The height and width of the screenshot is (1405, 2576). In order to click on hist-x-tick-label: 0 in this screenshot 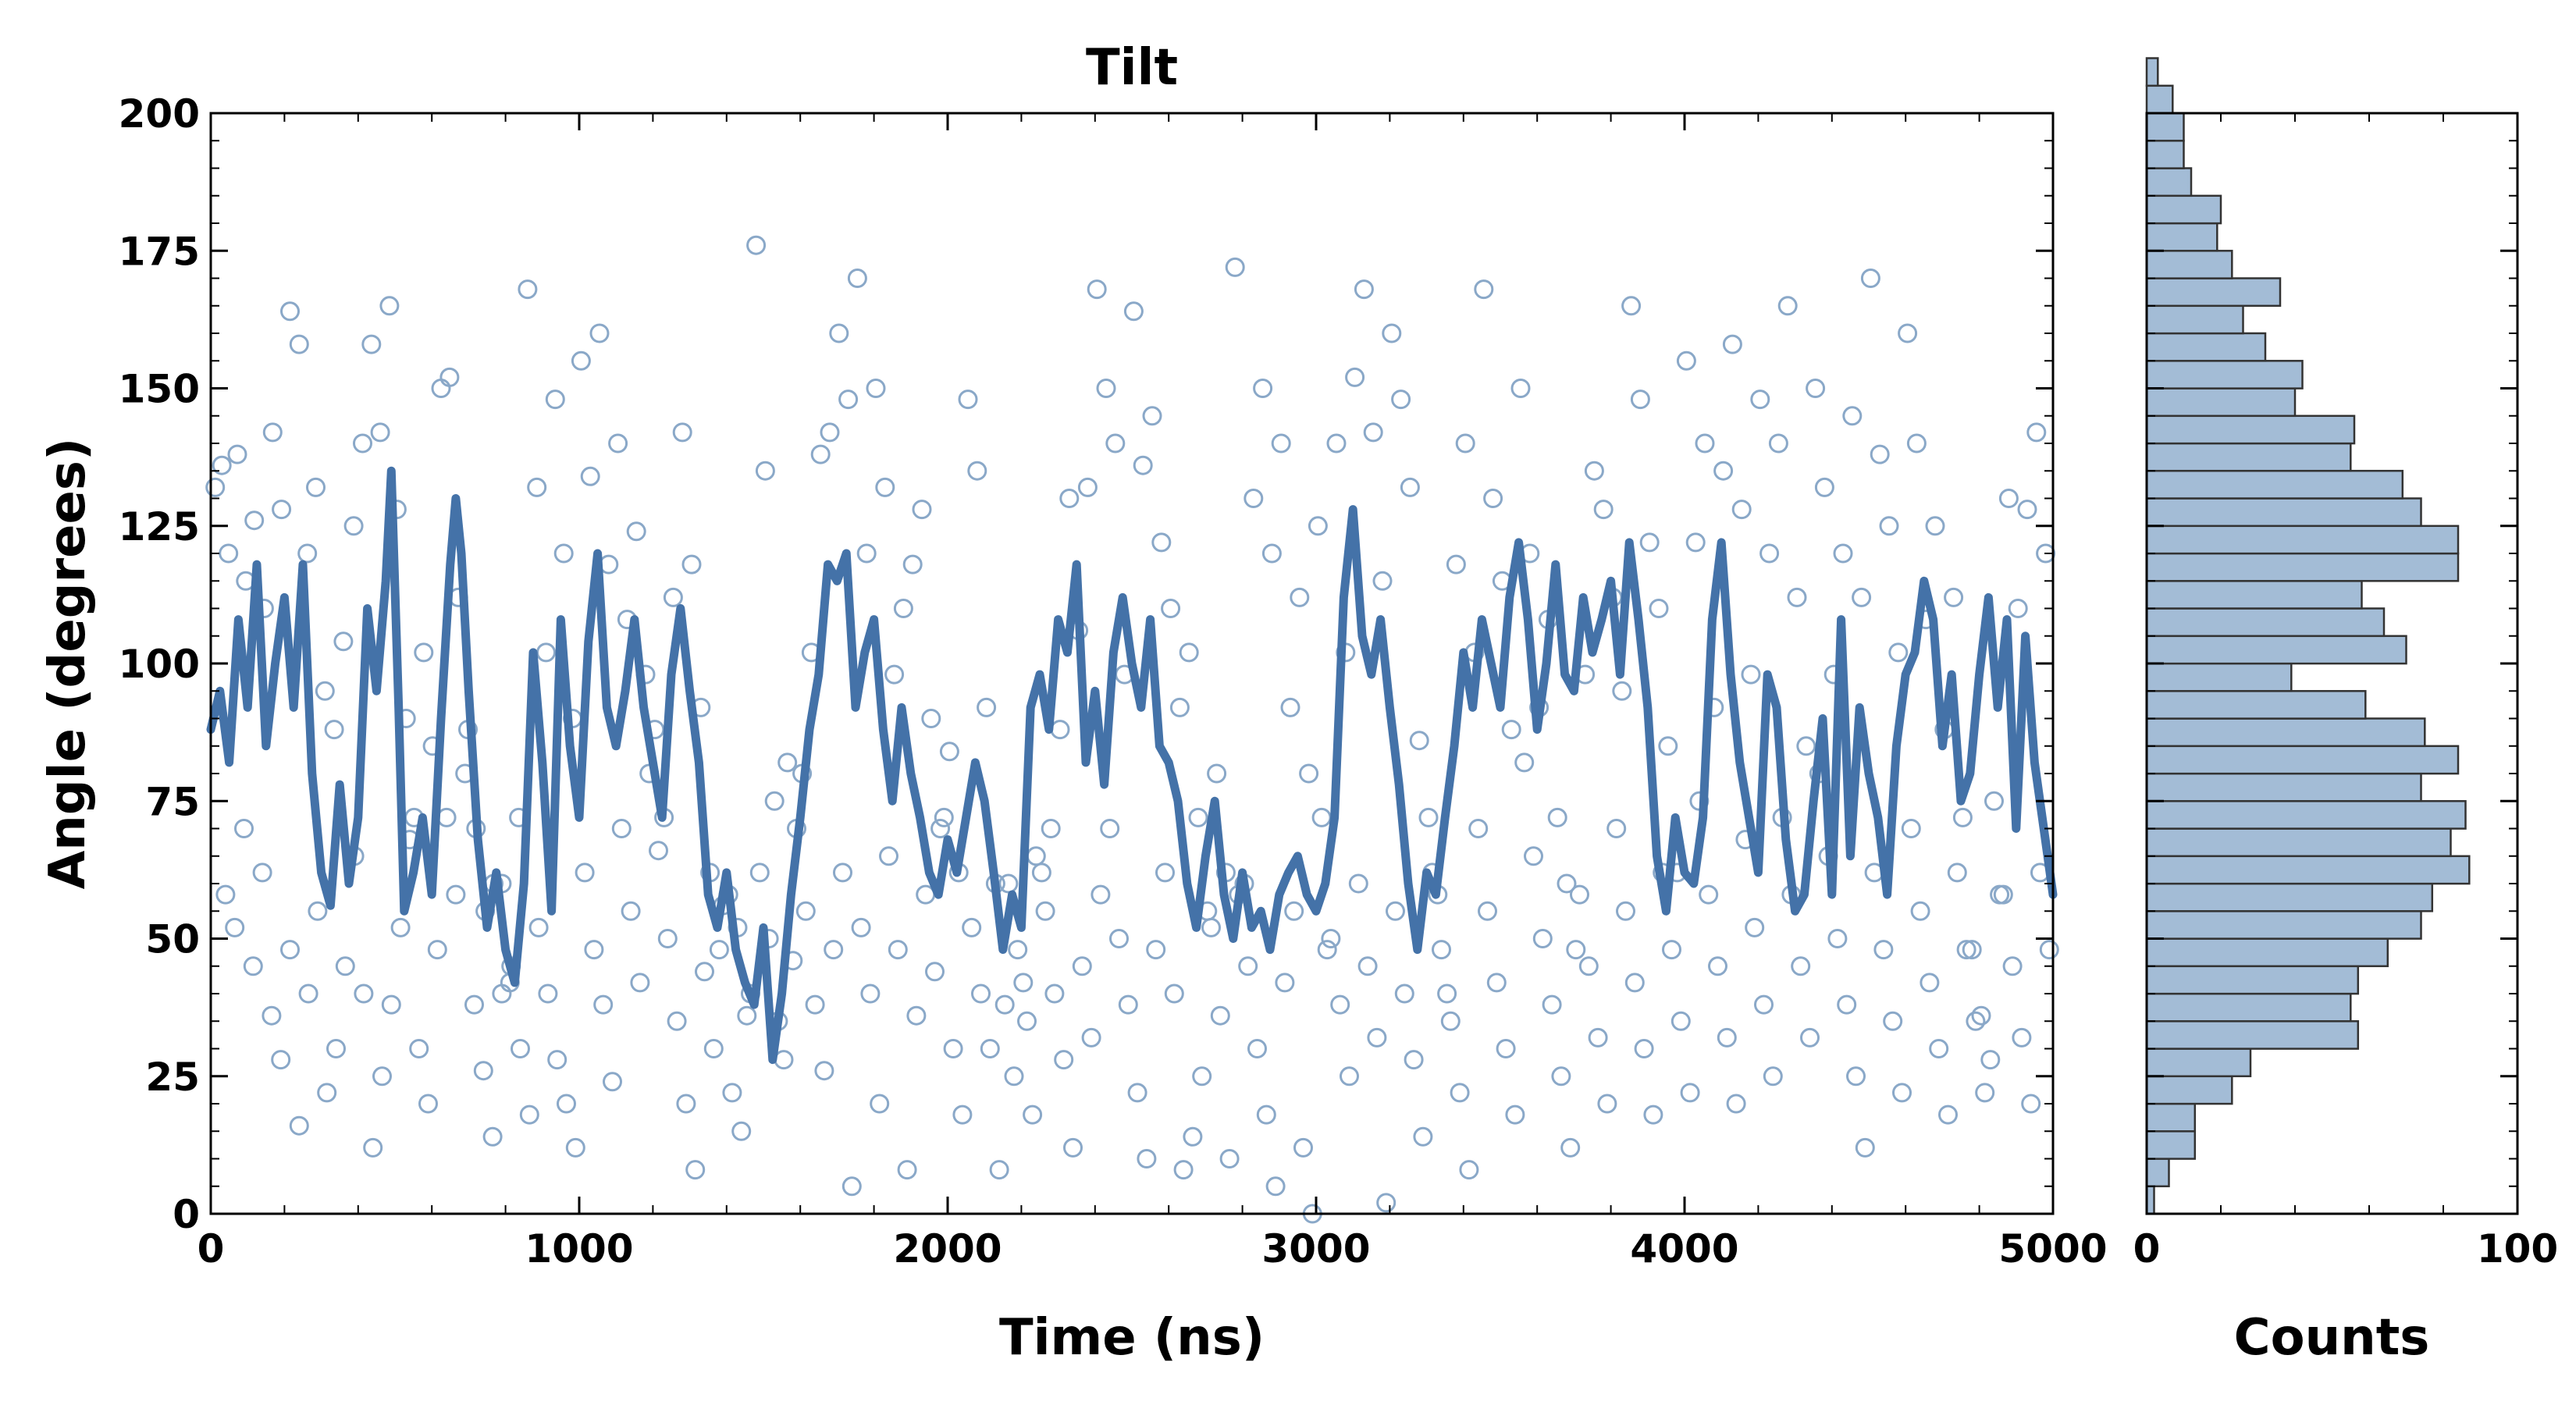, I will do `click(2147, 1249)`.